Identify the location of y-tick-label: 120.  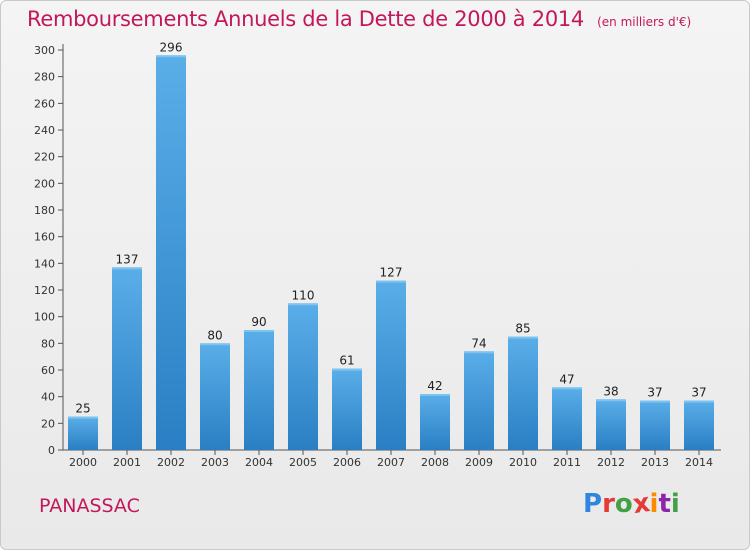
(44, 290).